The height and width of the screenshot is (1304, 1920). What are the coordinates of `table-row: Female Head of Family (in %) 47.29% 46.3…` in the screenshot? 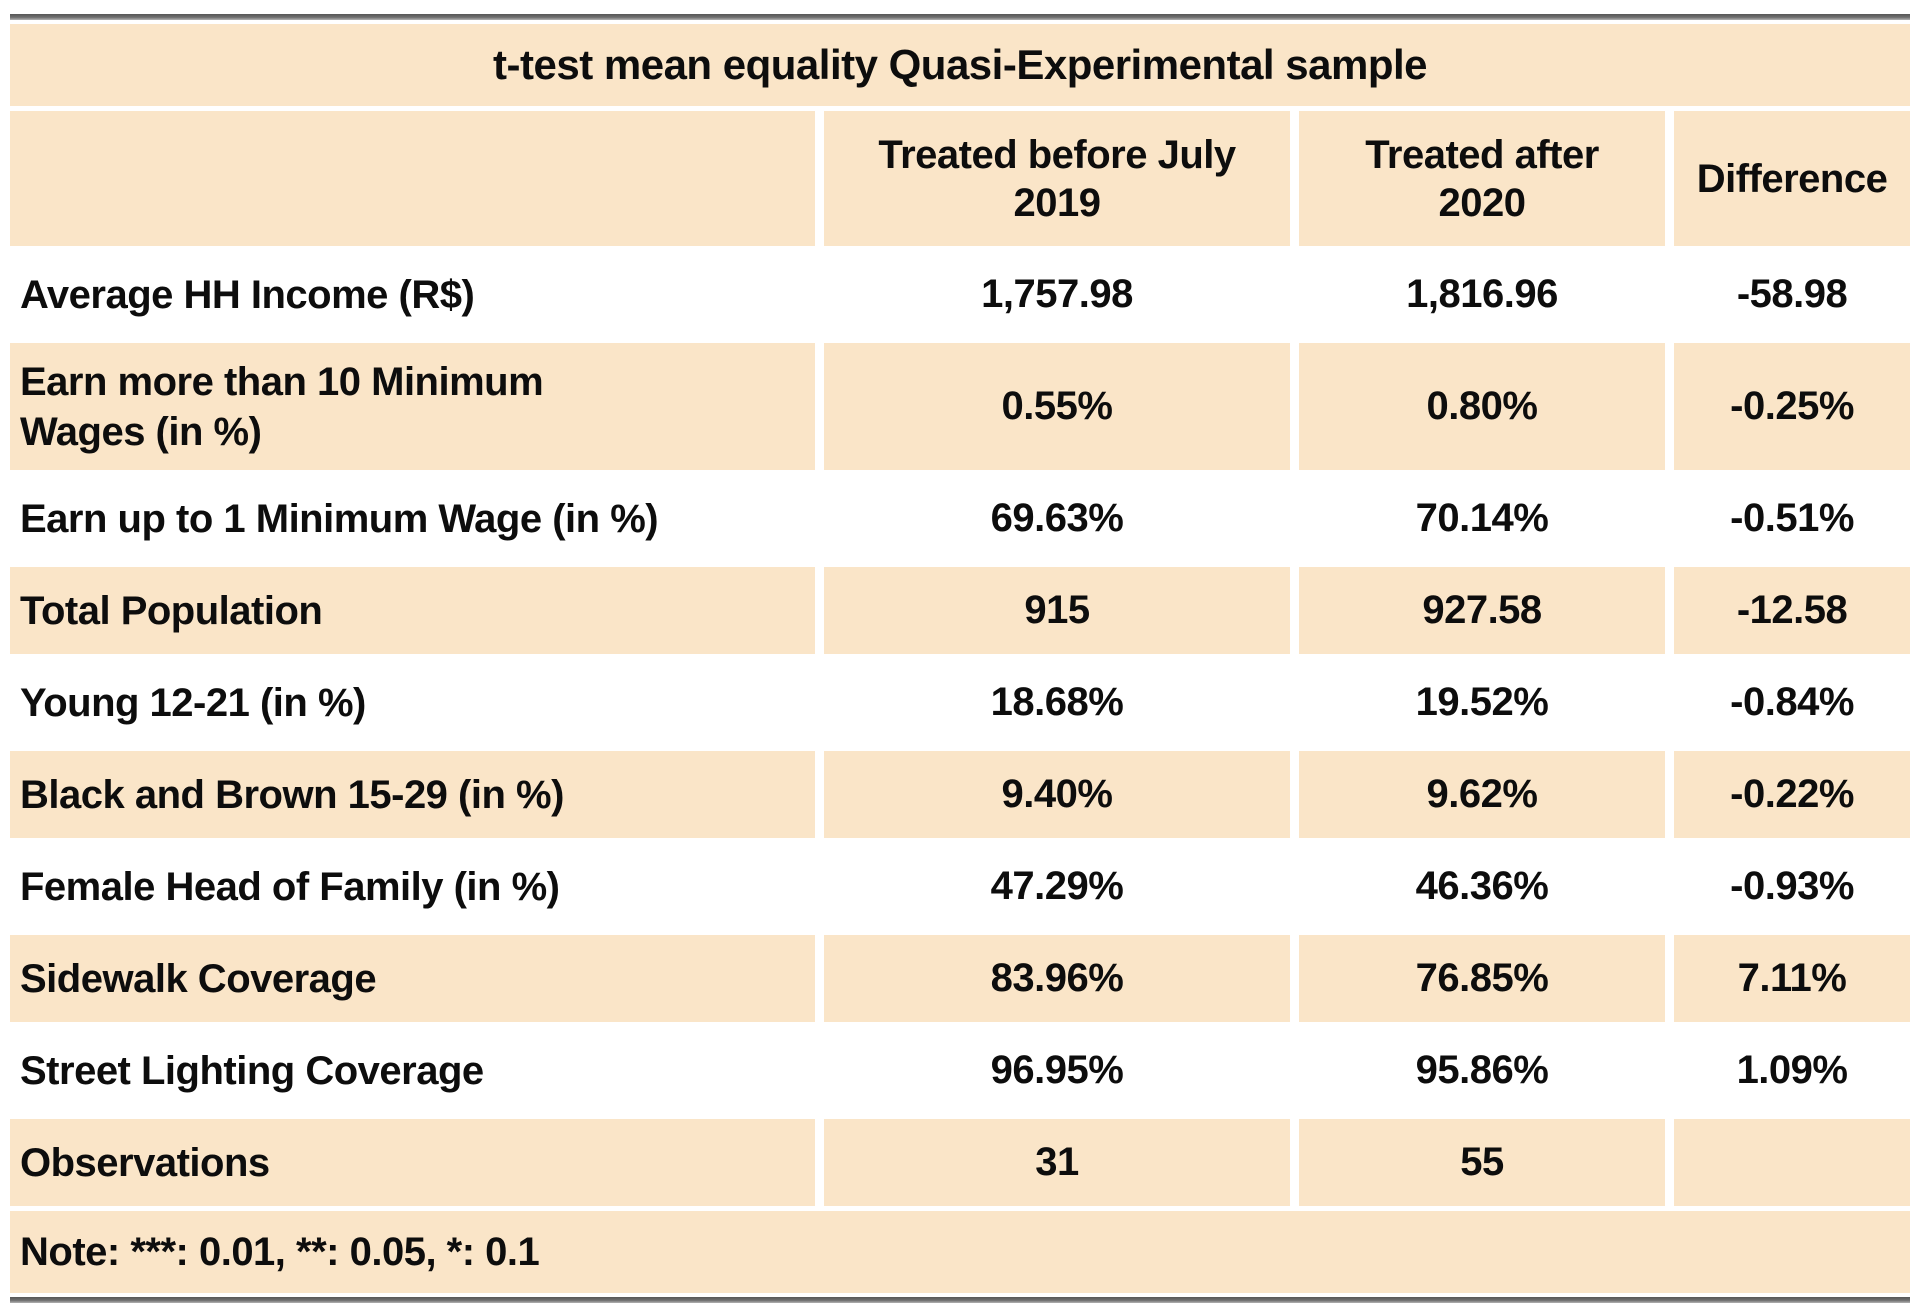 It's located at (960, 886).